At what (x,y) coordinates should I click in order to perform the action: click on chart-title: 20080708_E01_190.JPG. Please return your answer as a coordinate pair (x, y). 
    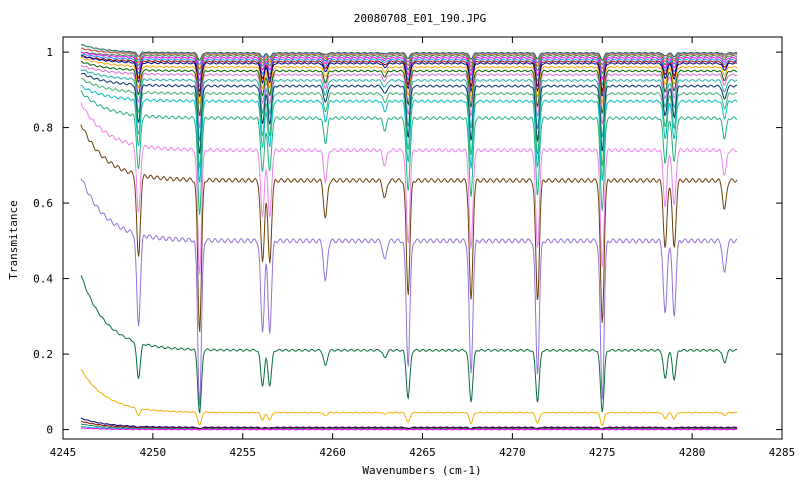
    Looking at the image, I should click on (420, 18).